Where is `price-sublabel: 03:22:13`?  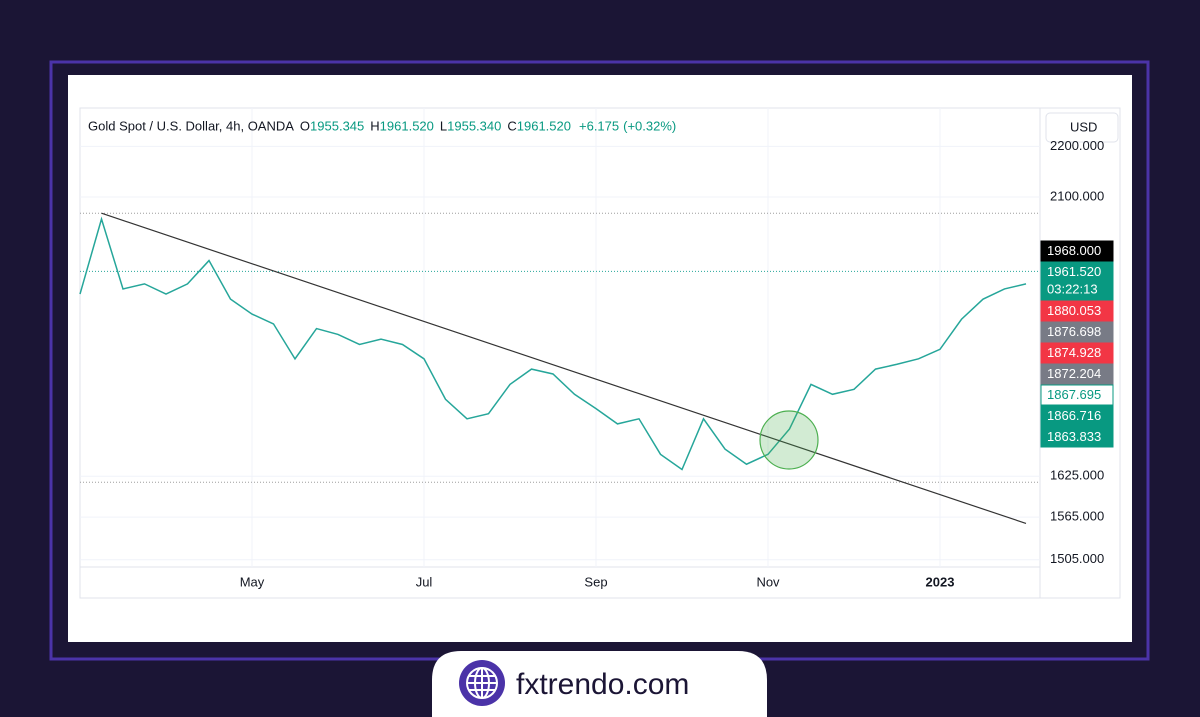 price-sublabel: 03:22:13 is located at coordinates (1072, 288).